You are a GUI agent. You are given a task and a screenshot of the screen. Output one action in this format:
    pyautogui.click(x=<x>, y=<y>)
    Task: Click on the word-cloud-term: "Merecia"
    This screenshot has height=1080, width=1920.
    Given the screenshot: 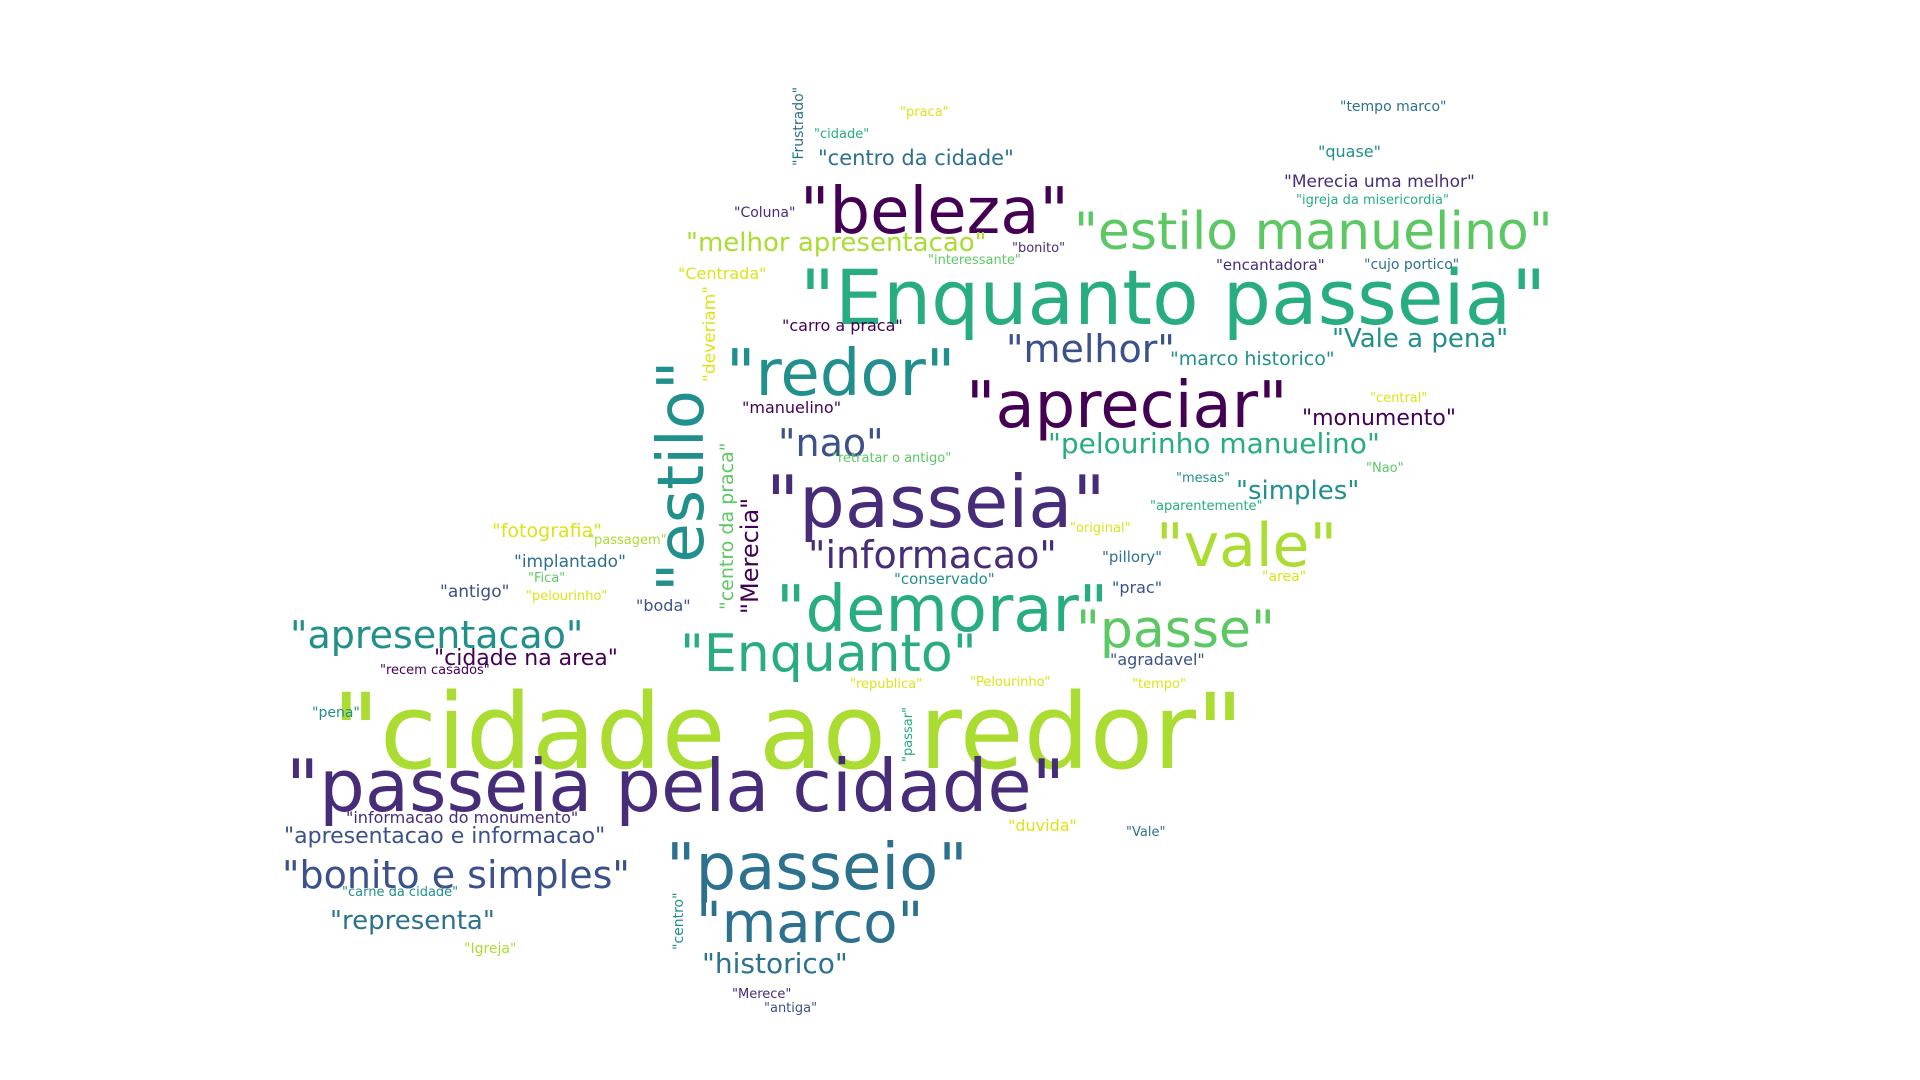 What is the action you would take?
    pyautogui.click(x=750, y=555)
    